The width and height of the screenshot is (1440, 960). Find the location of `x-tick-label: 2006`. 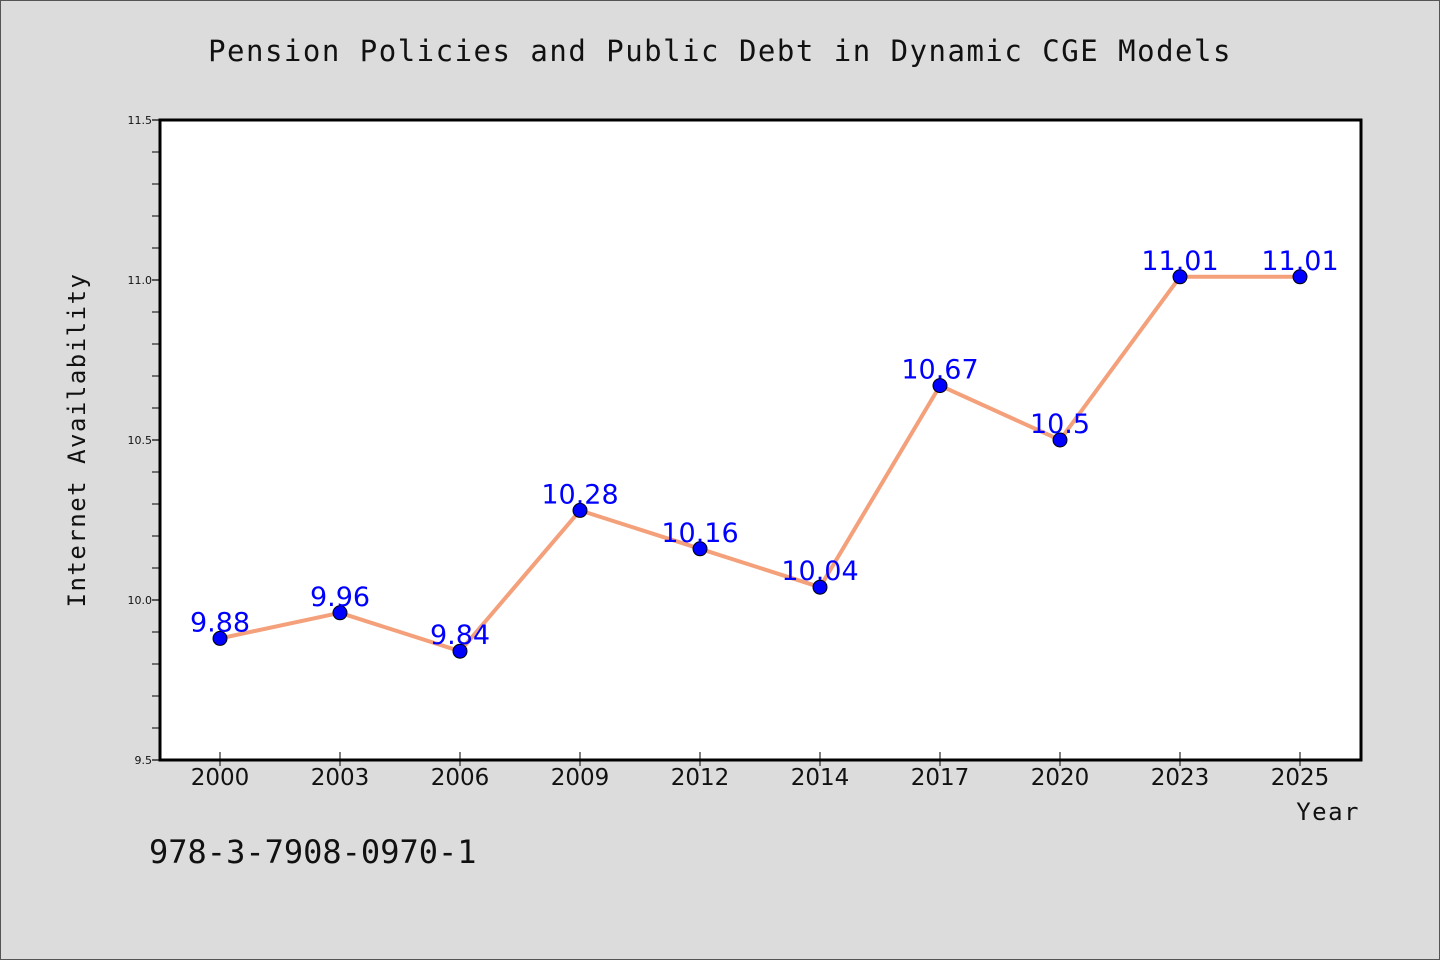

x-tick-label: 2006 is located at coordinates (460, 778).